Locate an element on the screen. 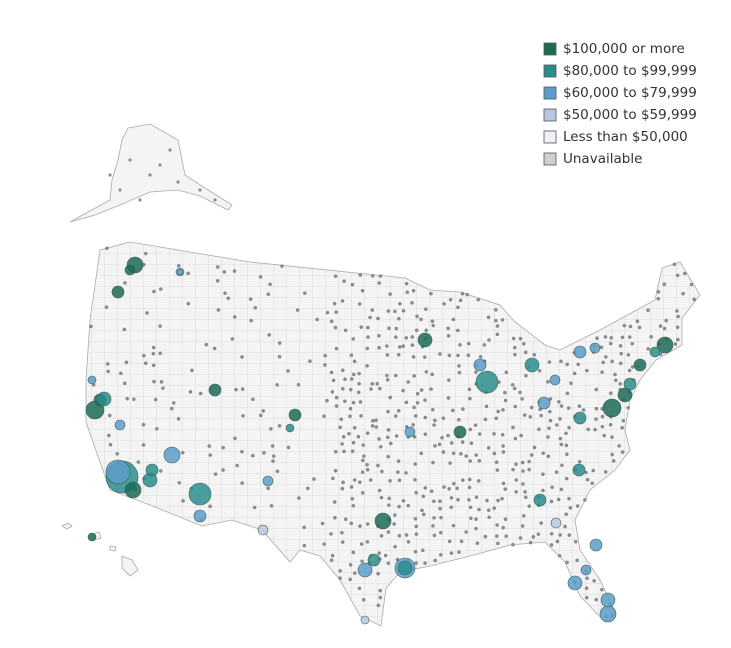 The width and height of the screenshot is (731, 648). legend-label: Less than $50,000 is located at coordinates (625, 137).